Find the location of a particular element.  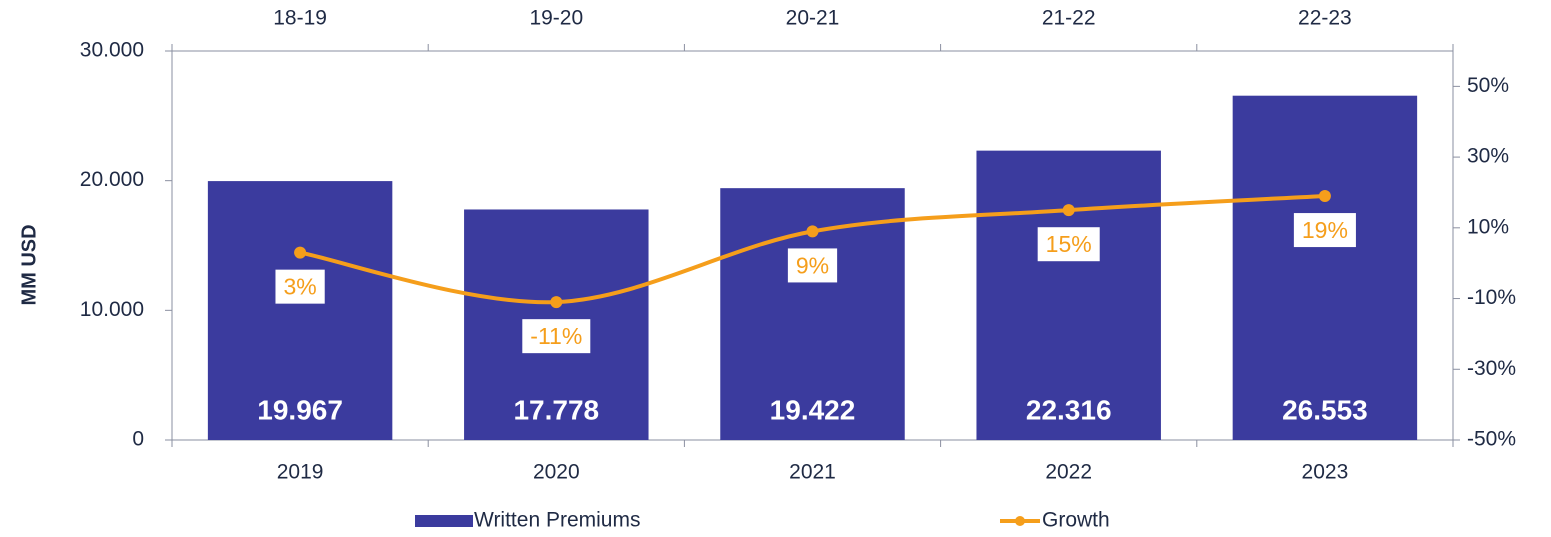

y-tick-label: 30.000 is located at coordinates (112, 50).